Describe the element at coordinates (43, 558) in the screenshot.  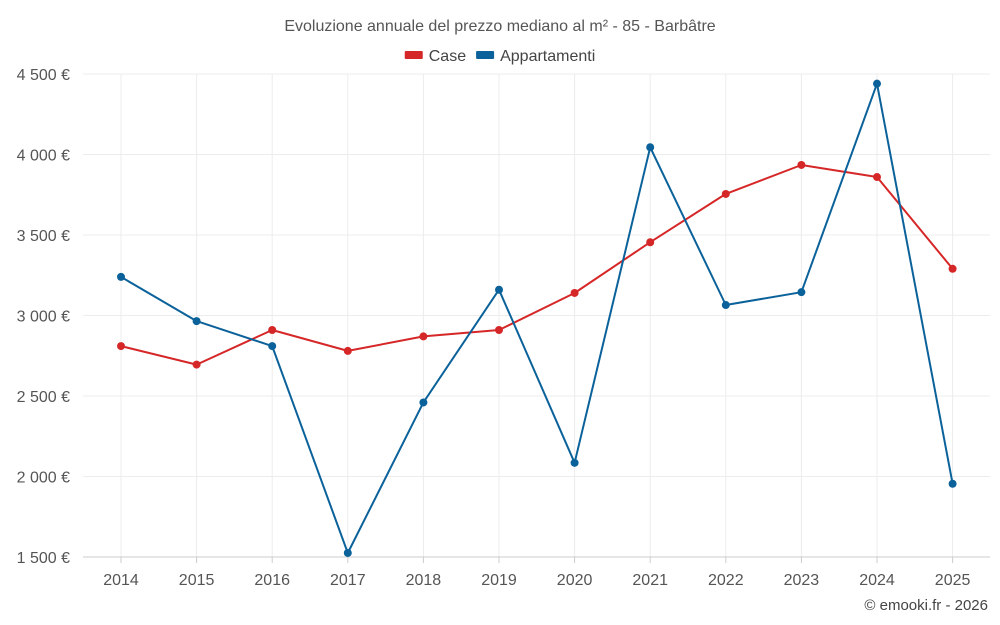
I see `y-tick-label: 1 500 €` at that location.